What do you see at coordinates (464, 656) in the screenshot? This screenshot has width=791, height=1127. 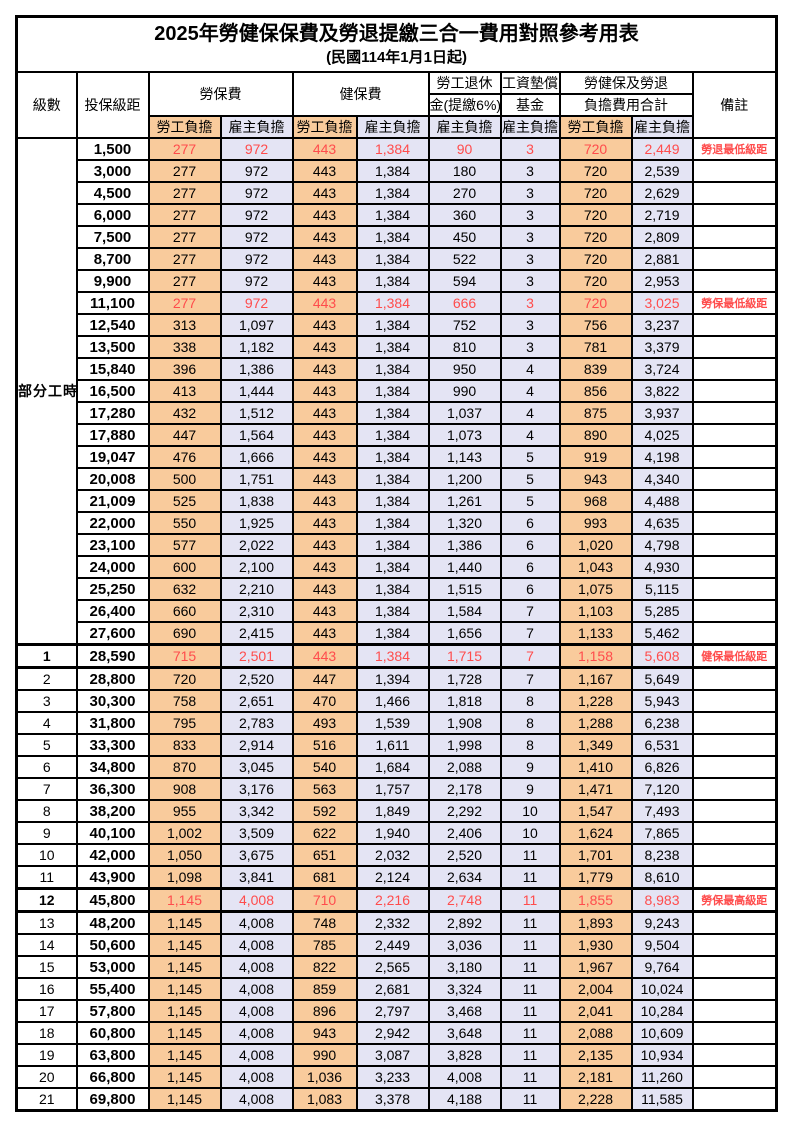 I see `cell-pension-employer: 1,715` at bounding box center [464, 656].